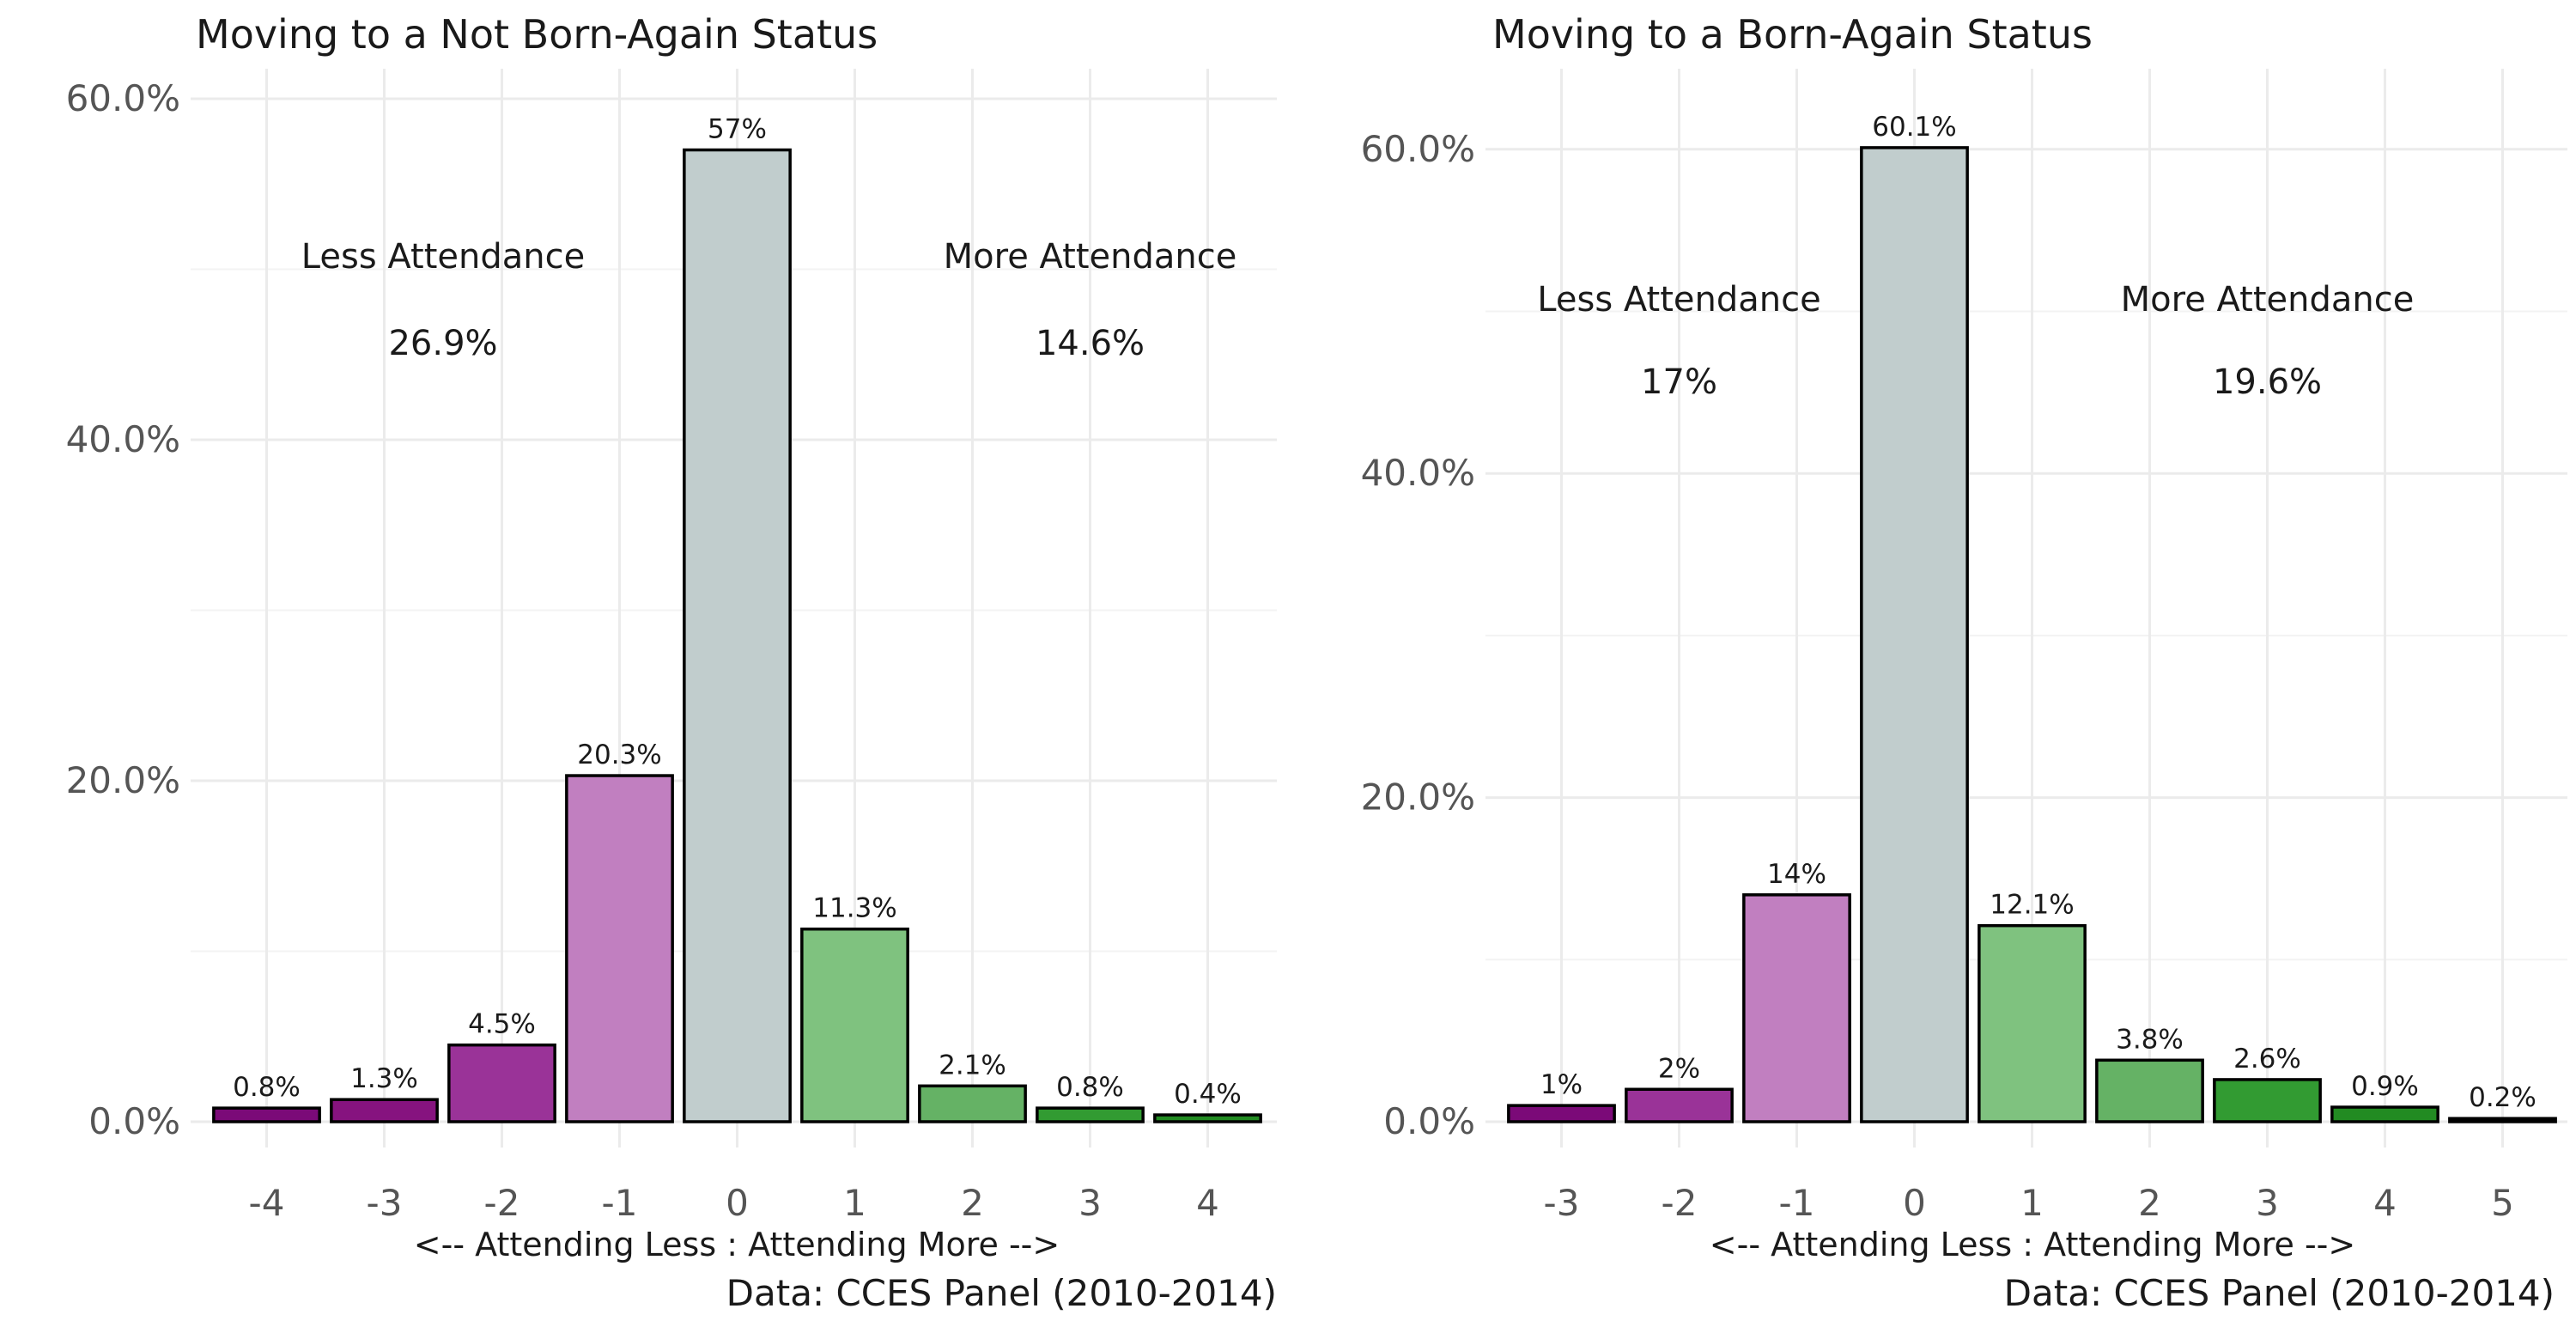 The height and width of the screenshot is (1327, 2576). I want to click on bar-data-label: 11.3%, so click(854, 908).